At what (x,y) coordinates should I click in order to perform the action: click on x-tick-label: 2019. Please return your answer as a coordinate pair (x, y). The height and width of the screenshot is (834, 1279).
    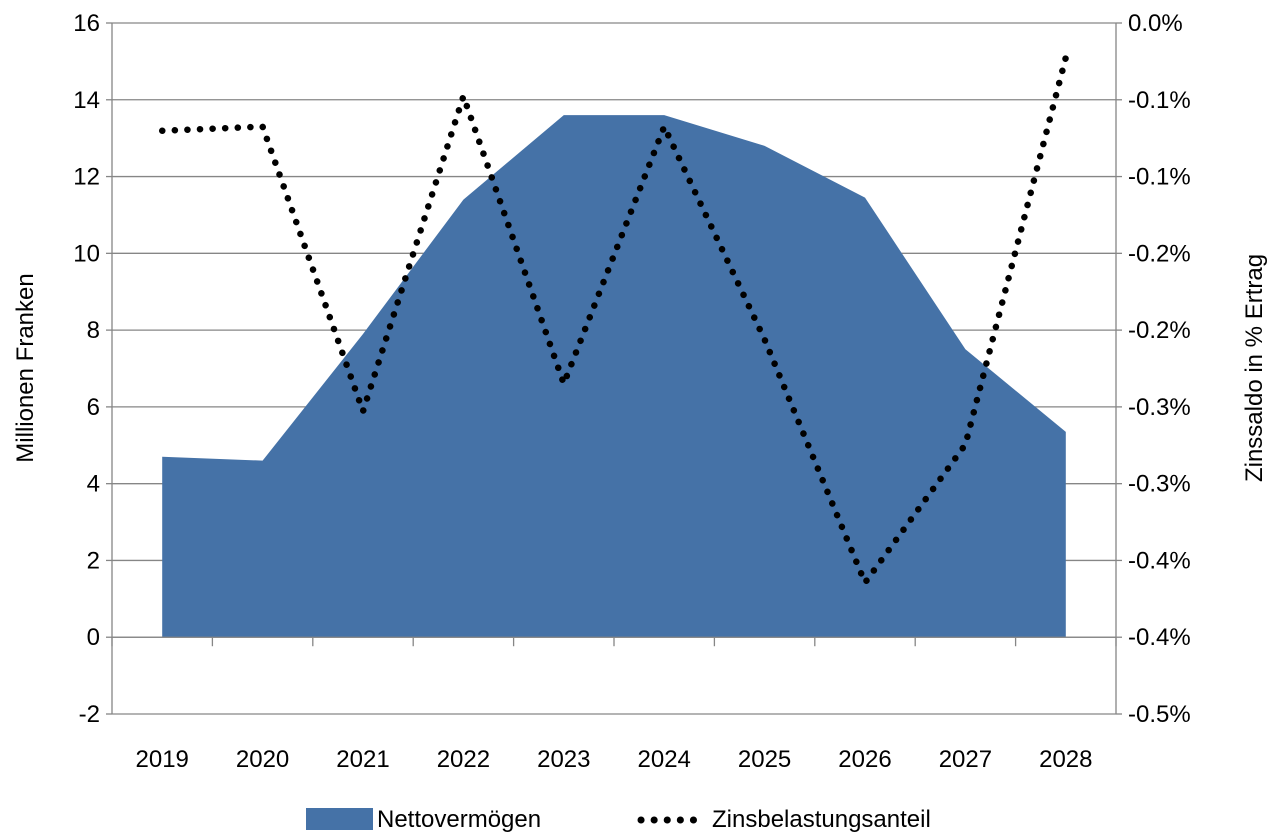
    Looking at the image, I should click on (162, 759).